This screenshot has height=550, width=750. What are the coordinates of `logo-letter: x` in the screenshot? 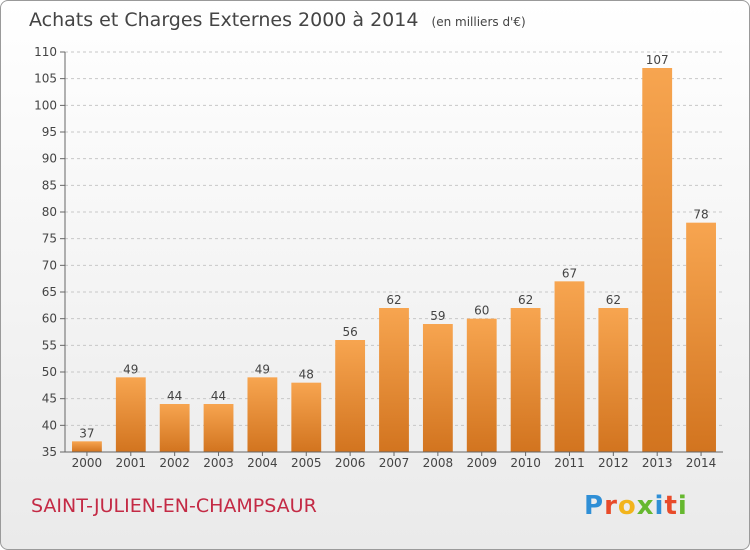 It's located at (645, 506).